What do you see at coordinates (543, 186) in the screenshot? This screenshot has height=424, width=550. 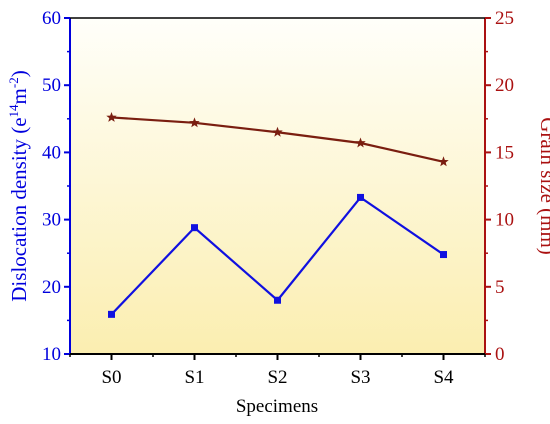 I see `right-axis-title: Grain size (mm)` at bounding box center [543, 186].